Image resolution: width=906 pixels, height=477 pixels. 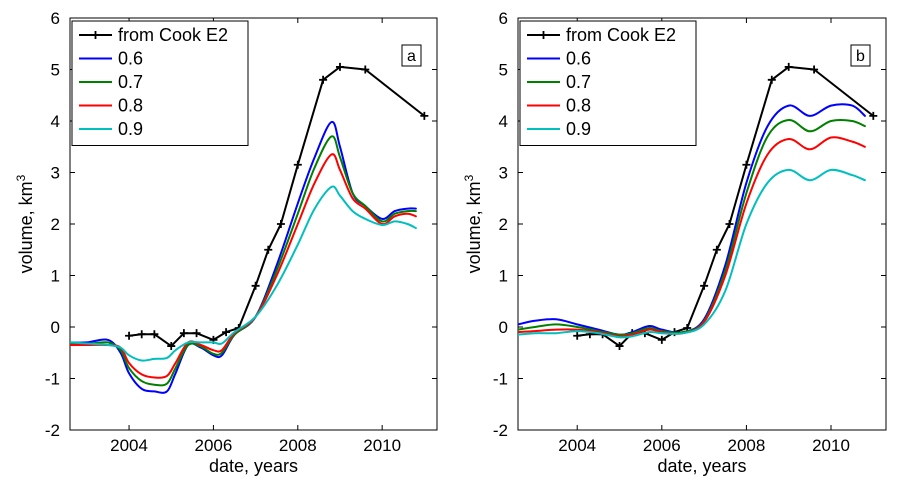 I want to click on panel-letter-text: b, so click(x=860, y=56).